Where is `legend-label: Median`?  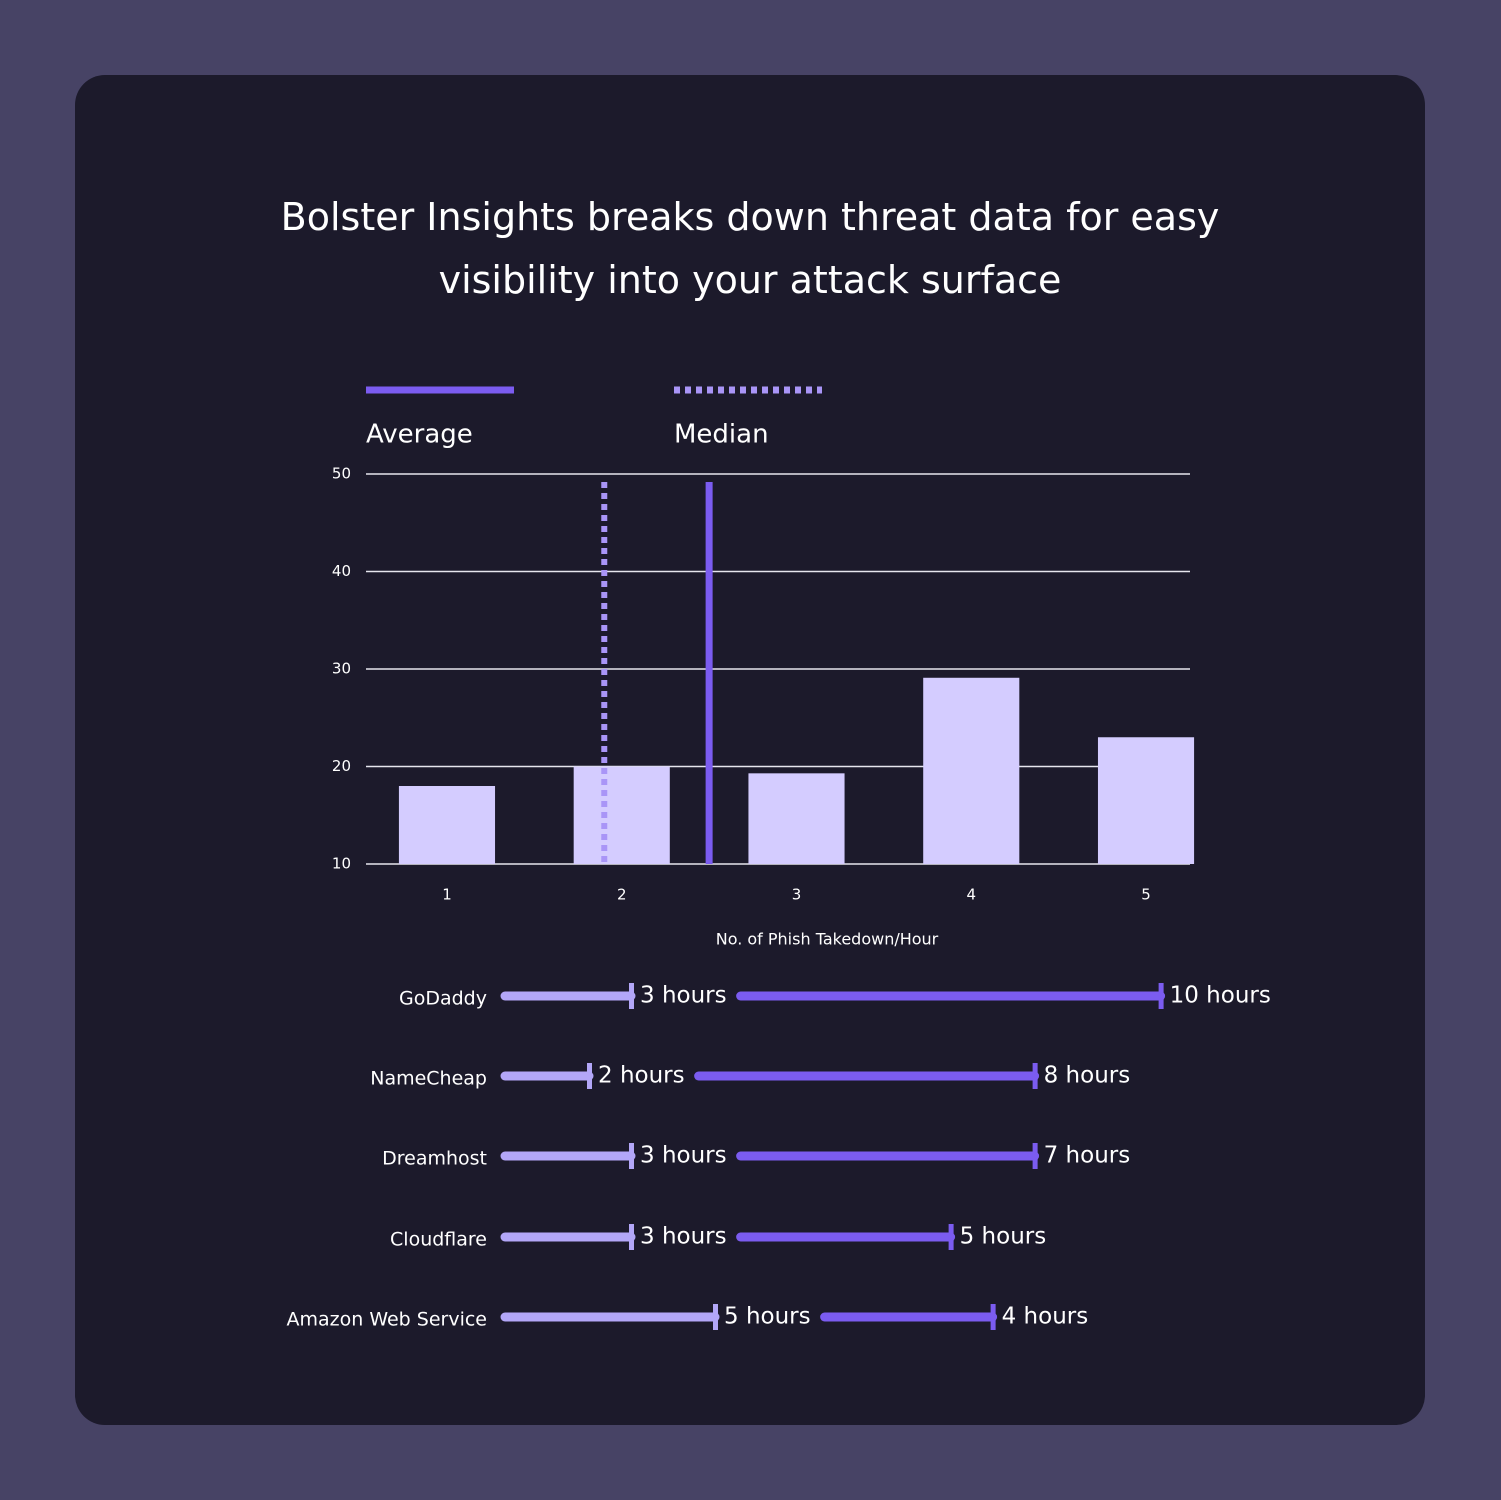
legend-label: Median is located at coordinates (721, 435).